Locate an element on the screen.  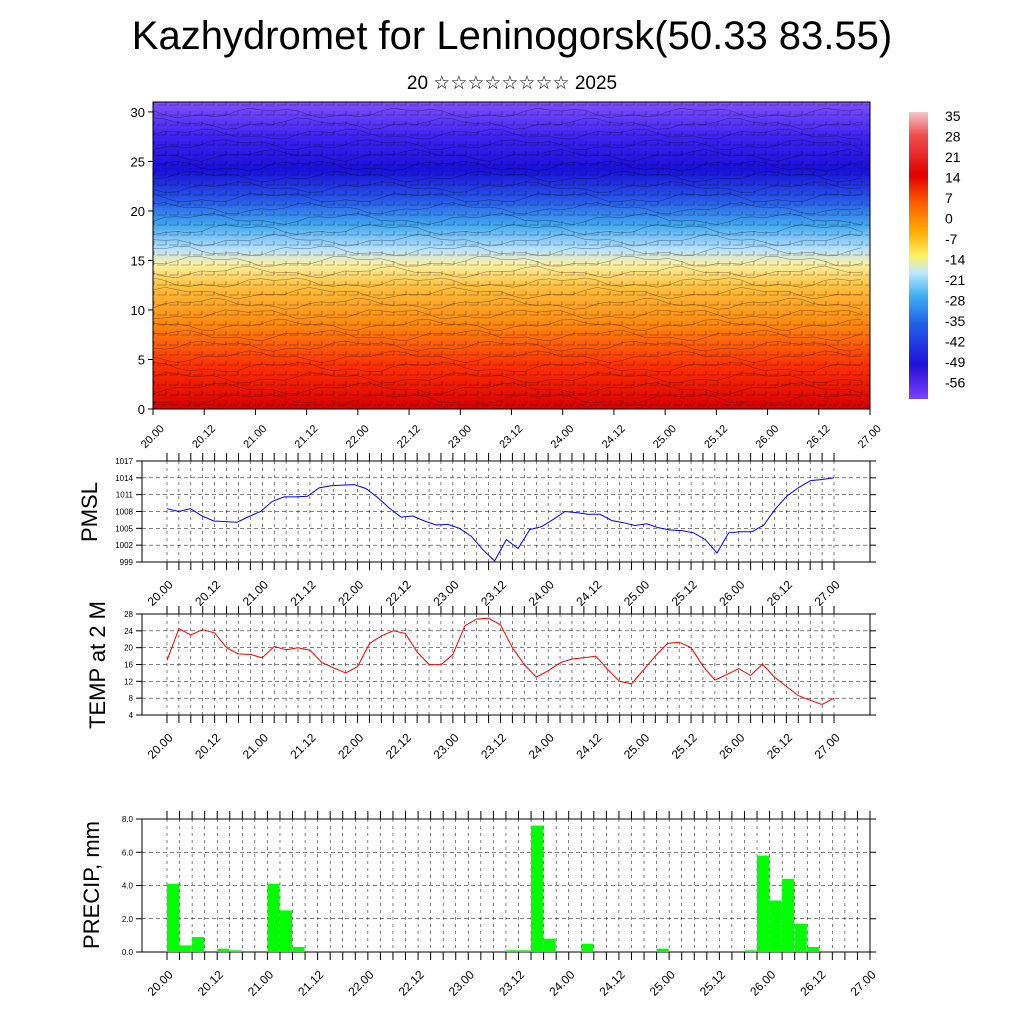
pmsl-xtick-label: 25.12 is located at coordinates (684, 592).